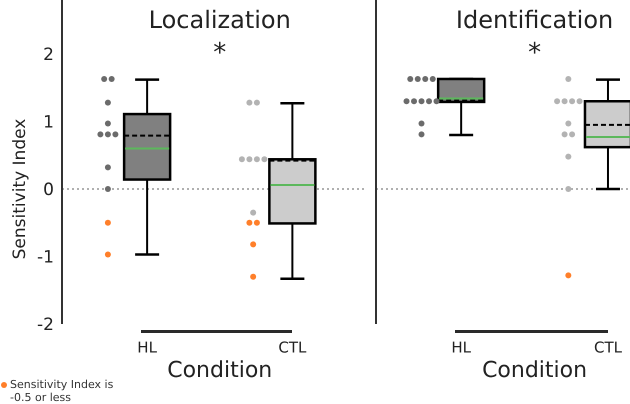 The image size is (630, 404). I want to click on y-tick-label: 1, so click(48, 122).